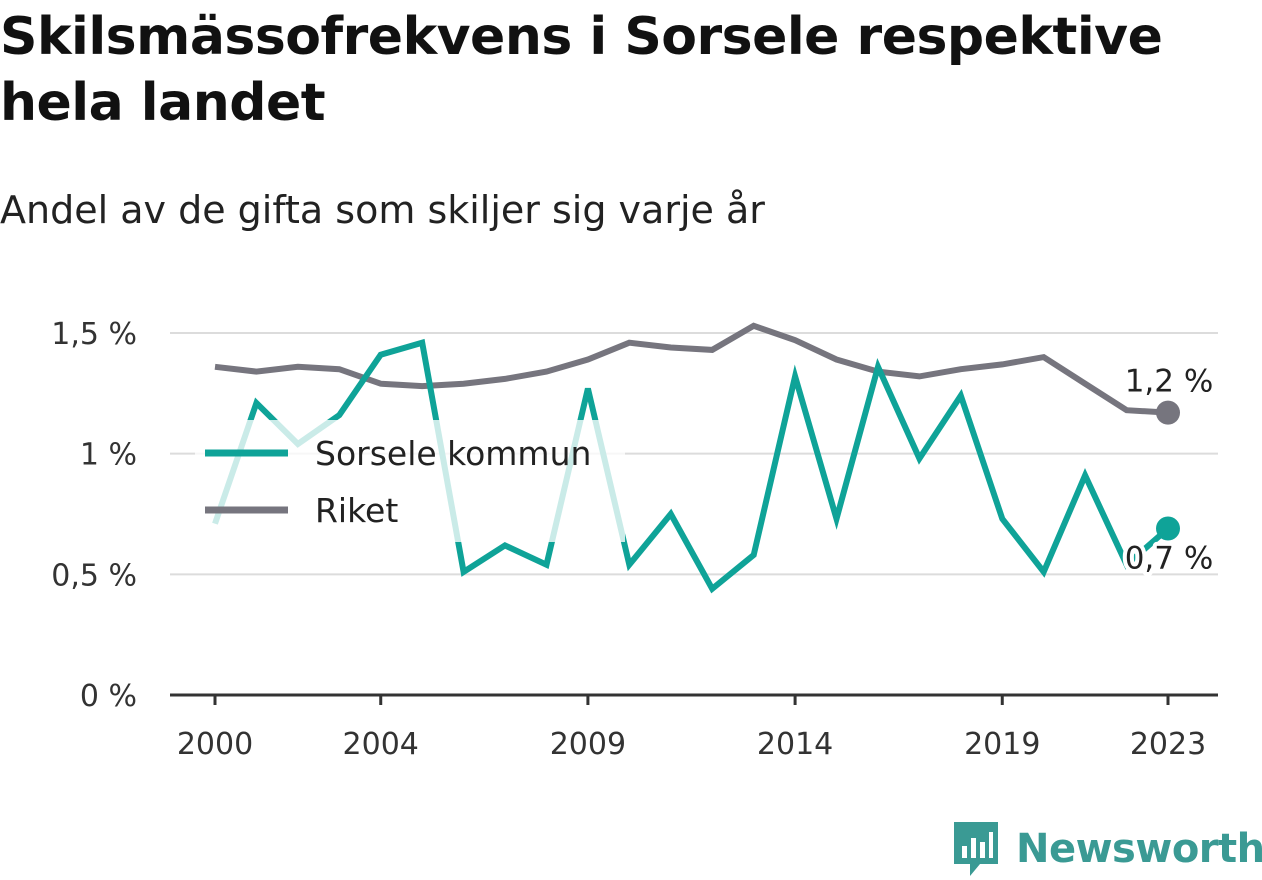 This screenshot has width=1262, height=880. Describe the element at coordinates (588, 744) in the screenshot. I see `x-tick-label: 2009` at that location.